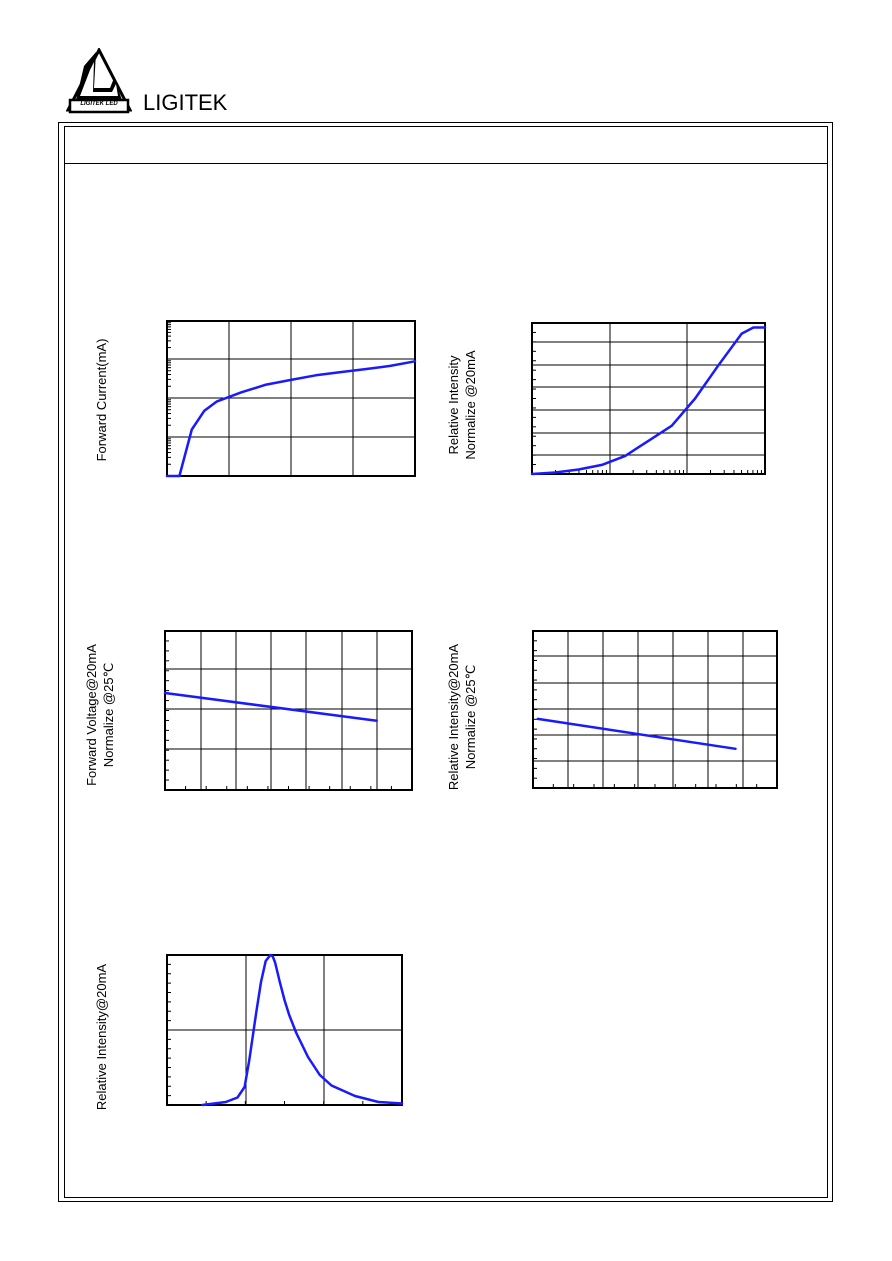  What do you see at coordinates (446, 163) in the screenshot?
I see `header-divider` at bounding box center [446, 163].